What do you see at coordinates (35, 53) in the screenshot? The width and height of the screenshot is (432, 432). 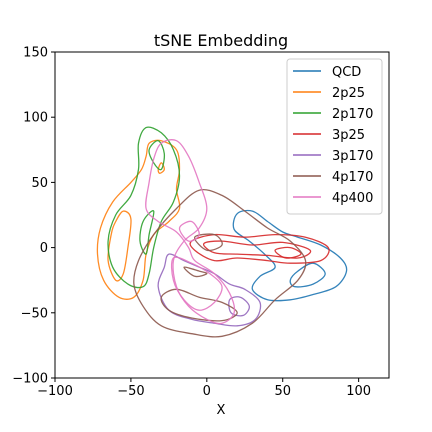 I see `y-tick-label: 150` at bounding box center [35, 53].